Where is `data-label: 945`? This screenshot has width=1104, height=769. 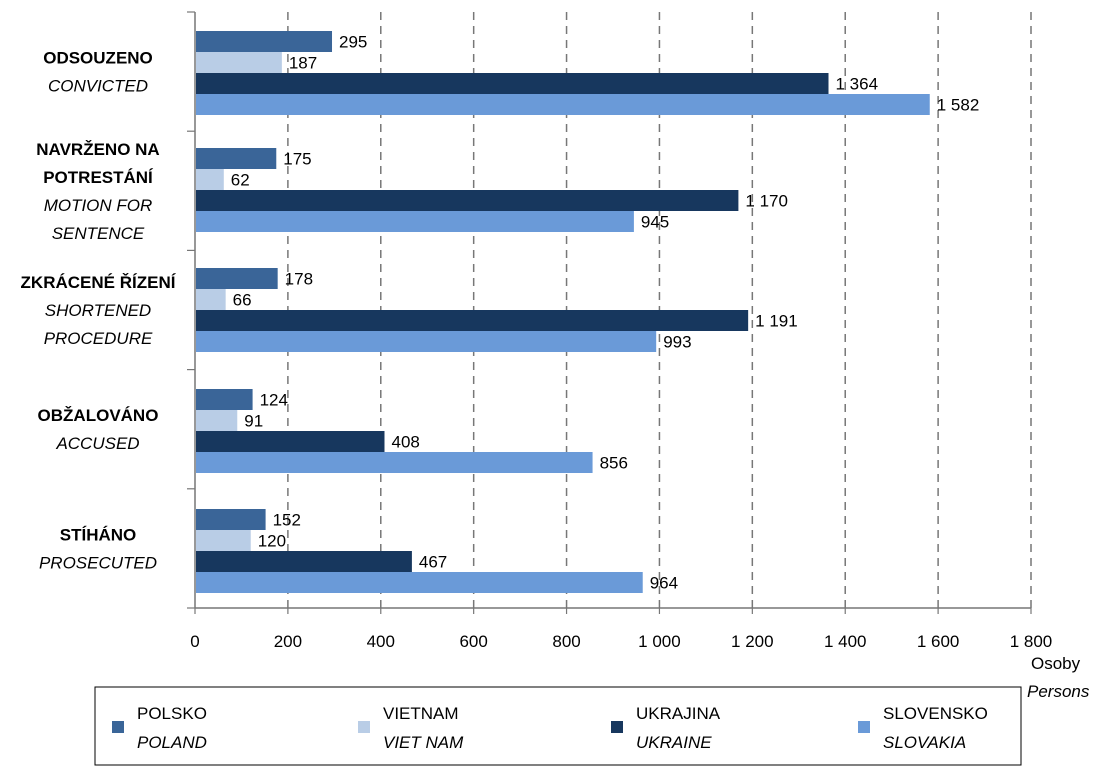 data-label: 945 is located at coordinates (655, 222).